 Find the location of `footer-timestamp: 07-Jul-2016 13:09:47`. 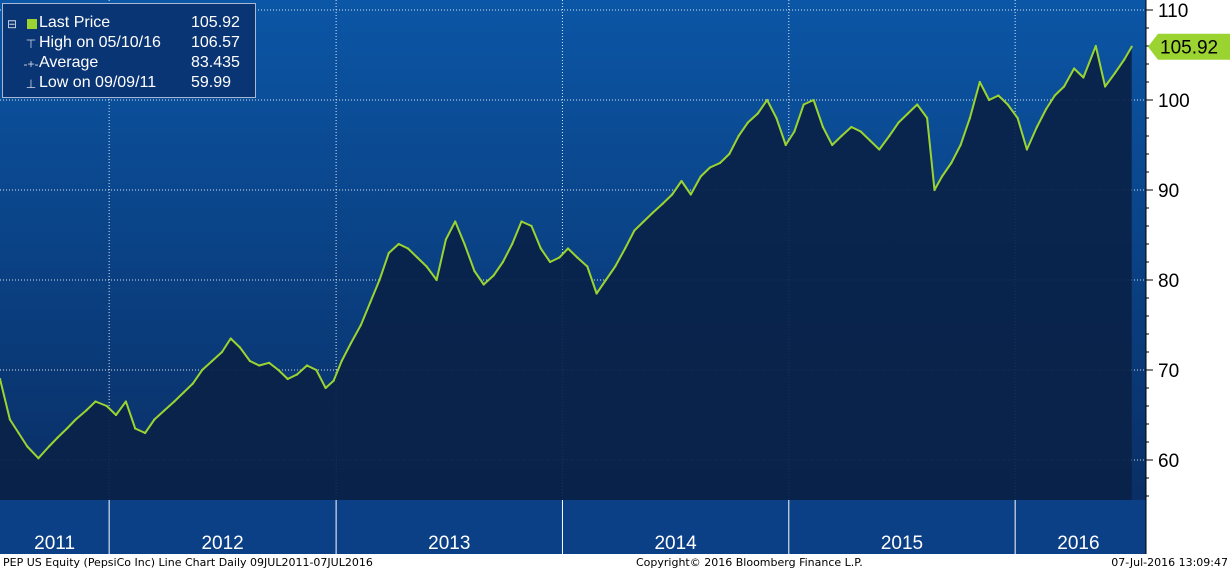

footer-timestamp: 07-Jul-2016 13:09:47 is located at coordinates (1169, 562).